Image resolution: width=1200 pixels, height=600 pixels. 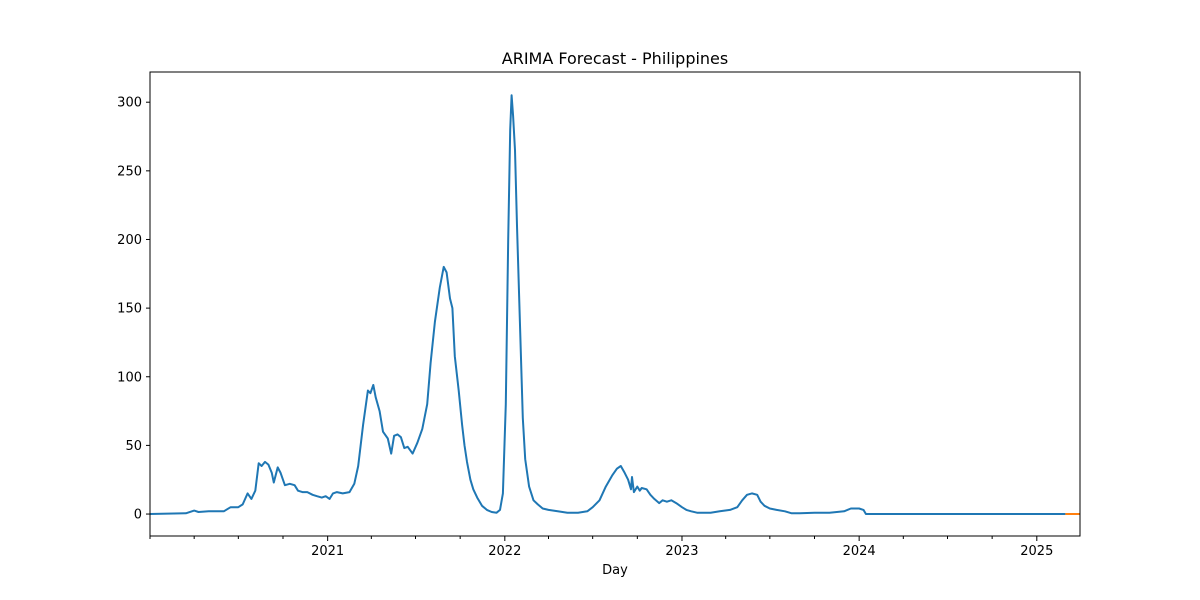 What do you see at coordinates (615, 58) in the screenshot?
I see `chart-title: ARIMA Forecast - Philippines` at bounding box center [615, 58].